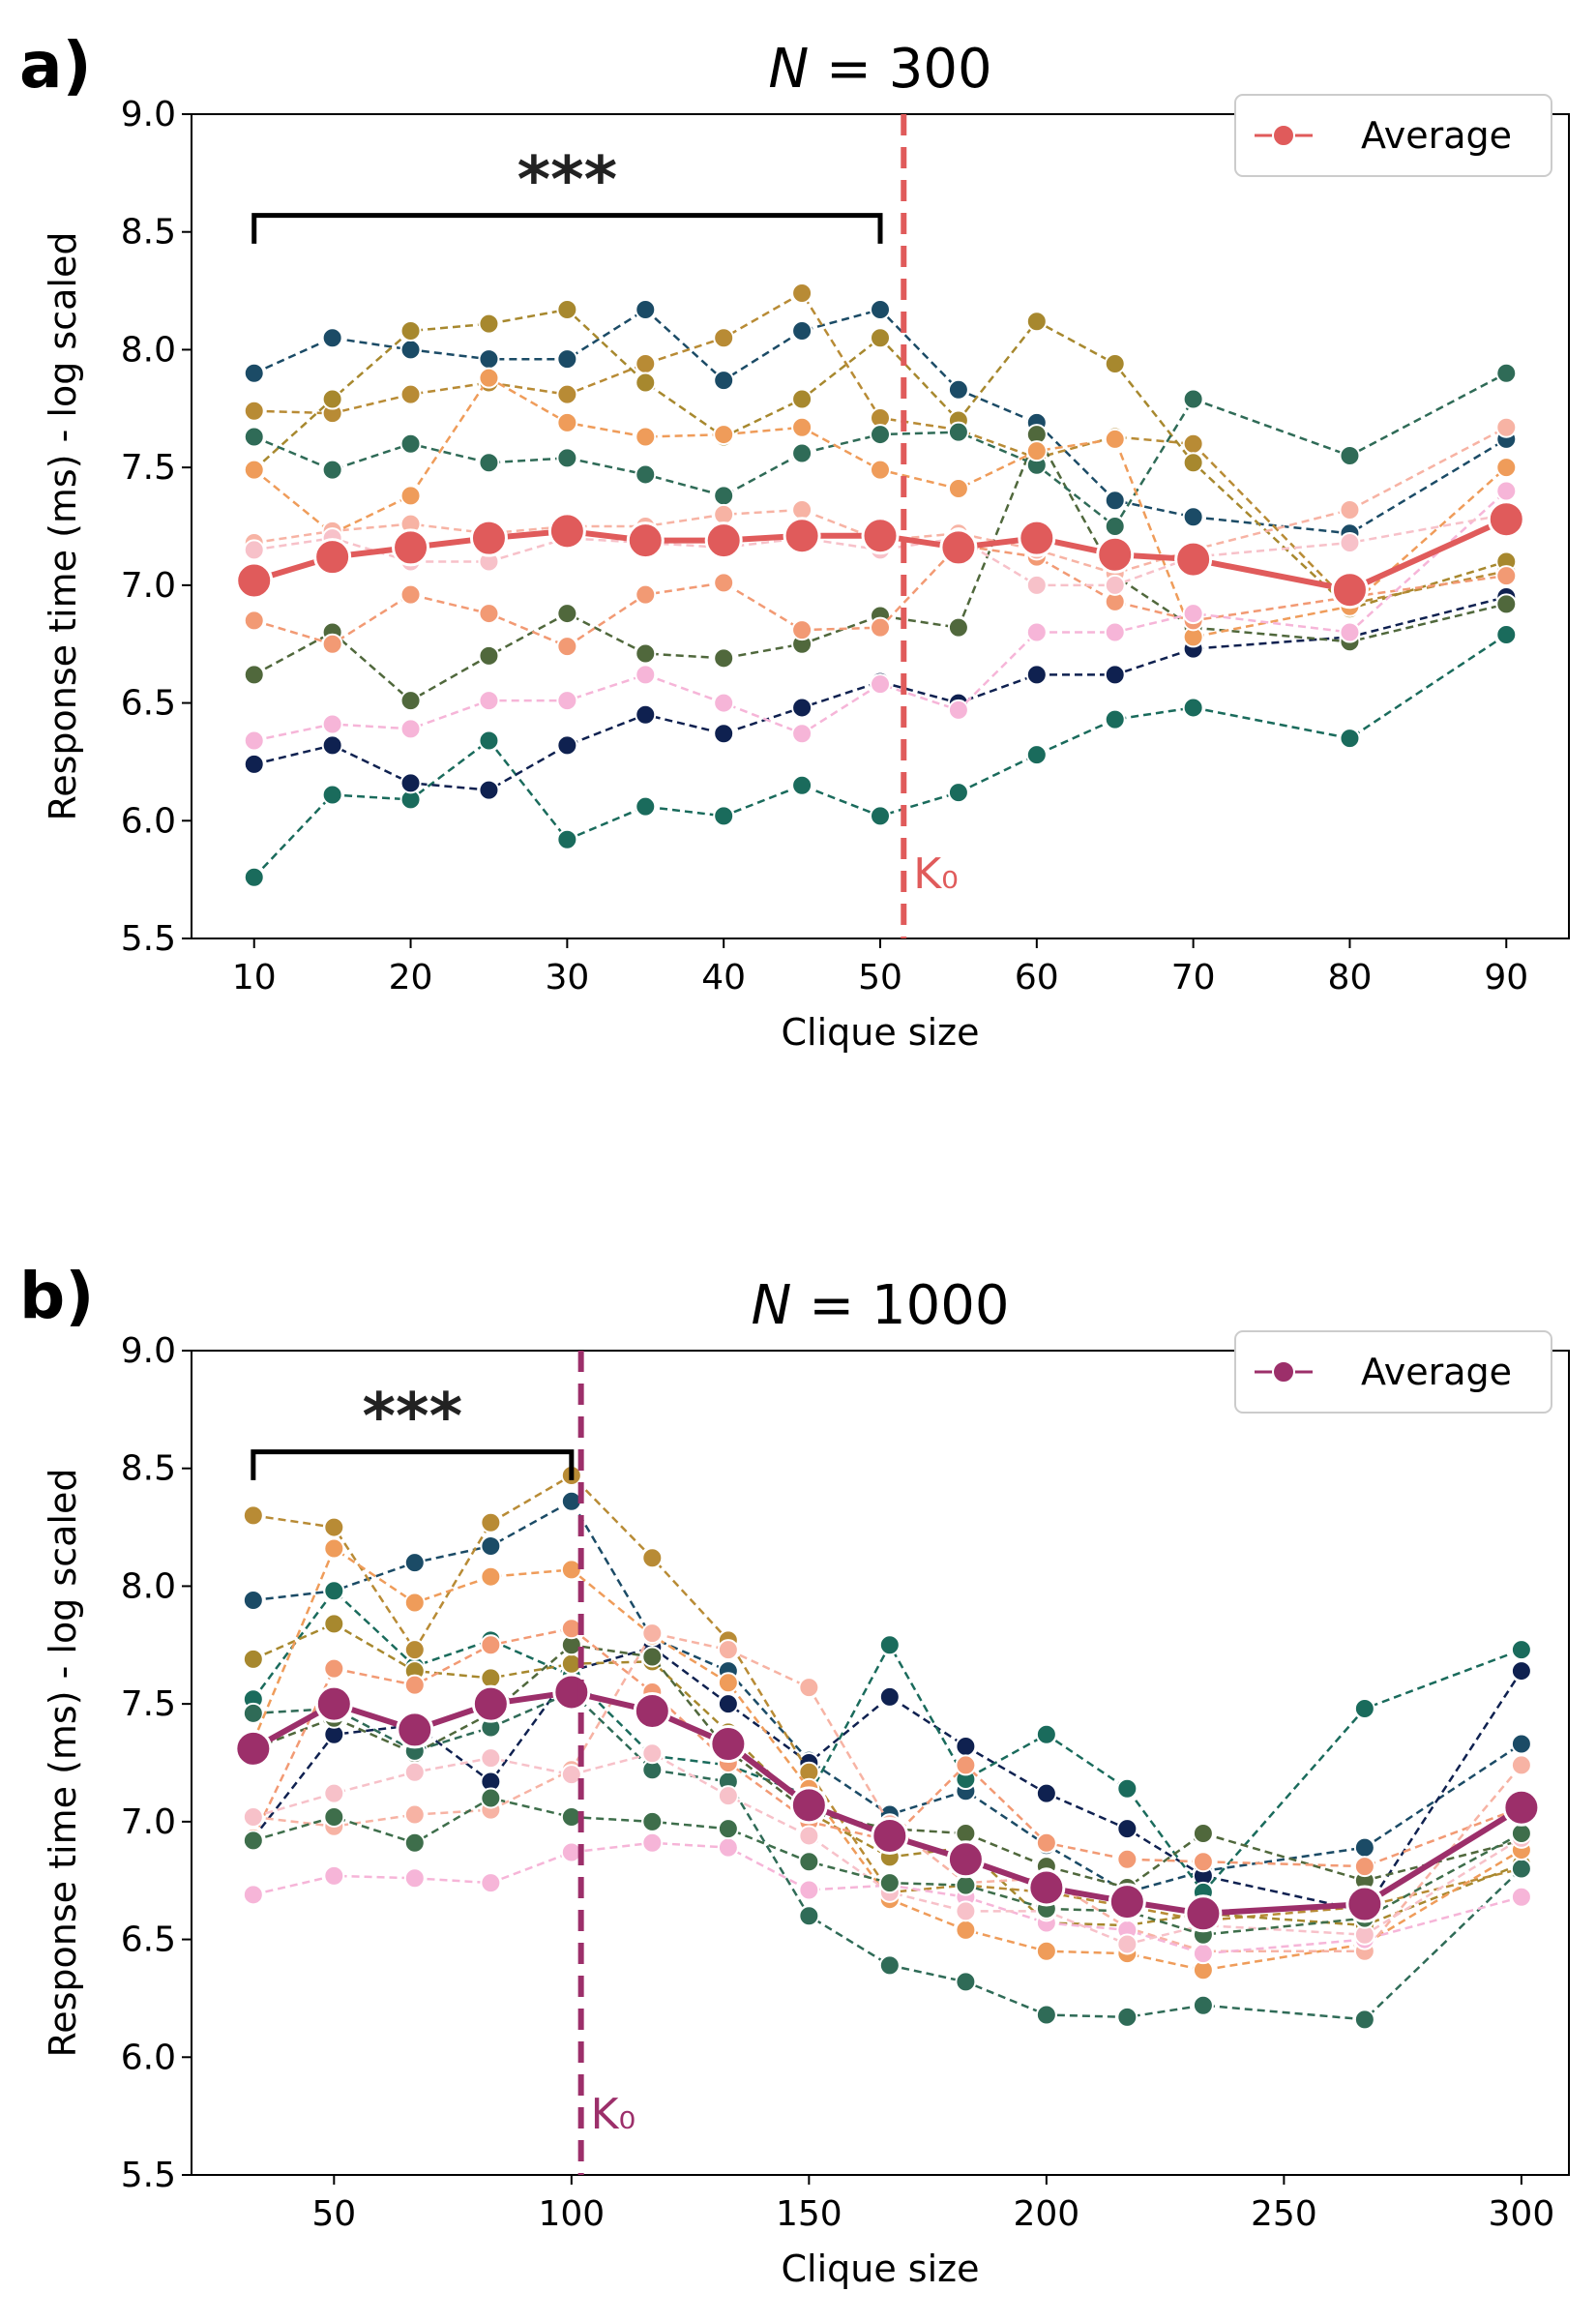 The height and width of the screenshot is (2322, 1596). What do you see at coordinates (254, 977) in the screenshot?
I see `x-tick-label: 10` at bounding box center [254, 977].